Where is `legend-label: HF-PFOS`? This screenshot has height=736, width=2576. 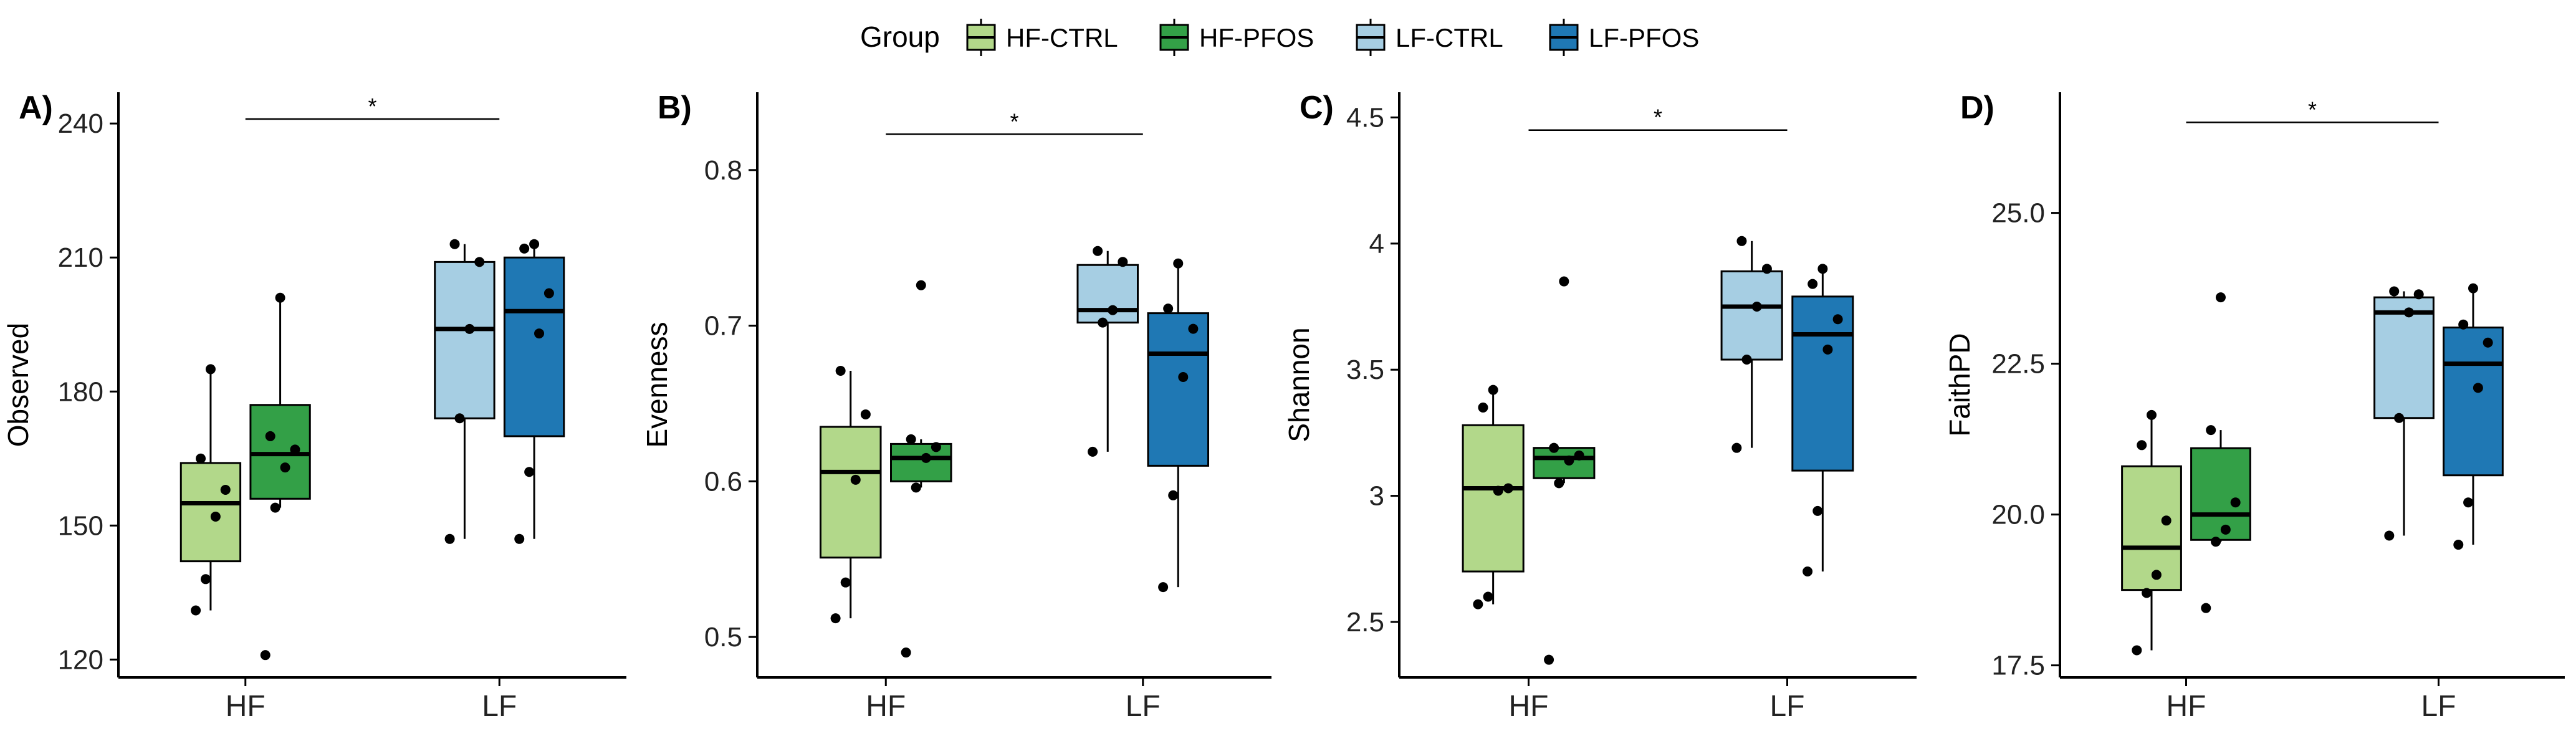
legend-label: HF-PFOS is located at coordinates (1257, 38).